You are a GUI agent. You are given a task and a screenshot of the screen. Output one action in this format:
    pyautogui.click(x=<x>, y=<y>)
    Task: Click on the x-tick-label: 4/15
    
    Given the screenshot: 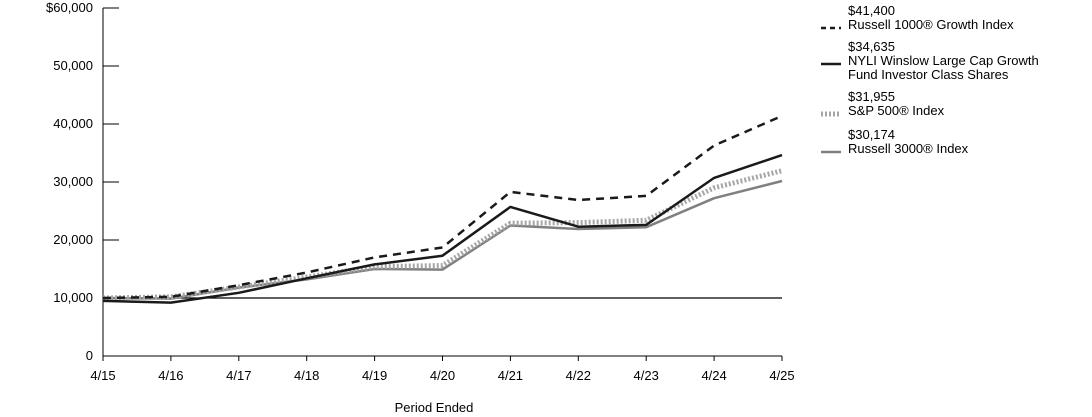 What is the action you would take?
    pyautogui.click(x=102, y=375)
    